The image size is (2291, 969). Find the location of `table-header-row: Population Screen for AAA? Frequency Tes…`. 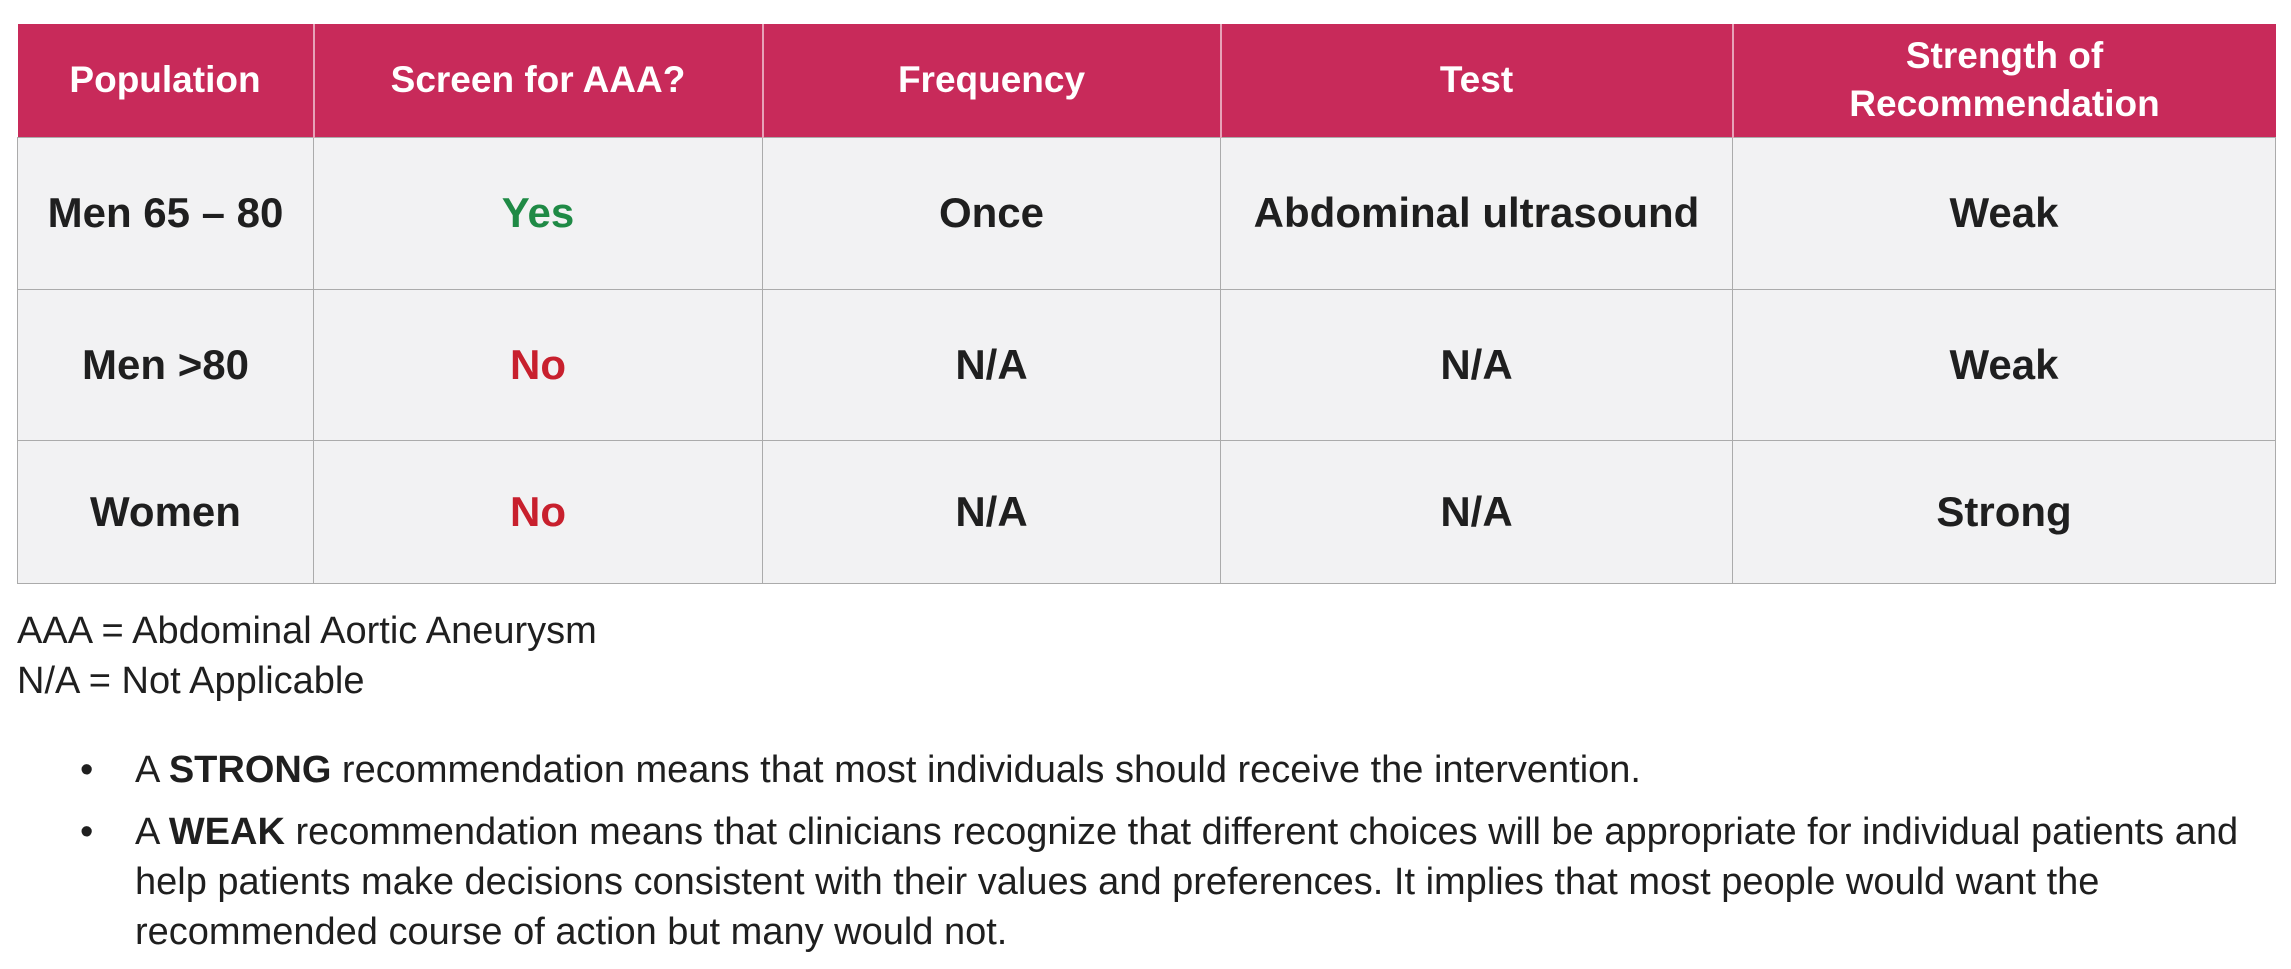

table-header-row: Population Screen for AAA? Frequency Tes… is located at coordinates (1146, 80).